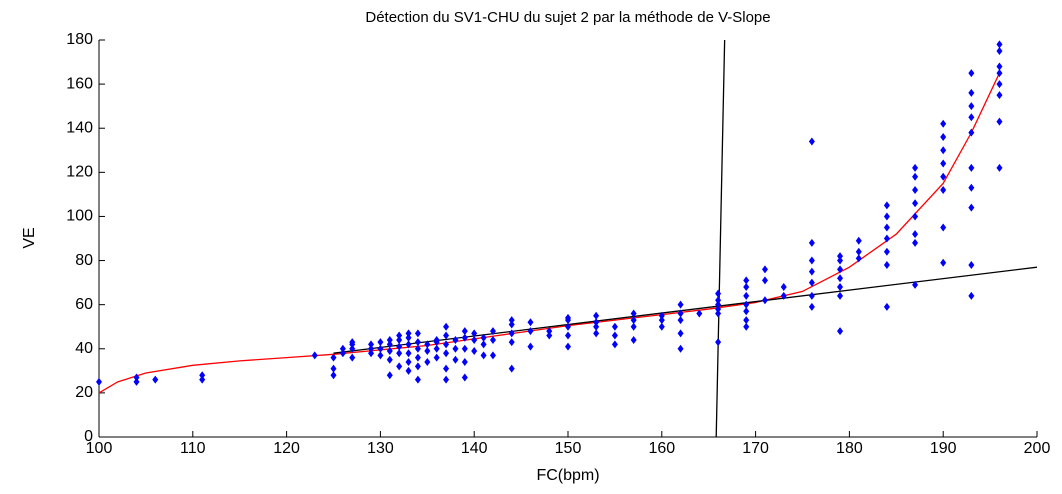 This screenshot has height=494, width=1062. I want to click on x-tick-label: 190, so click(943, 448).